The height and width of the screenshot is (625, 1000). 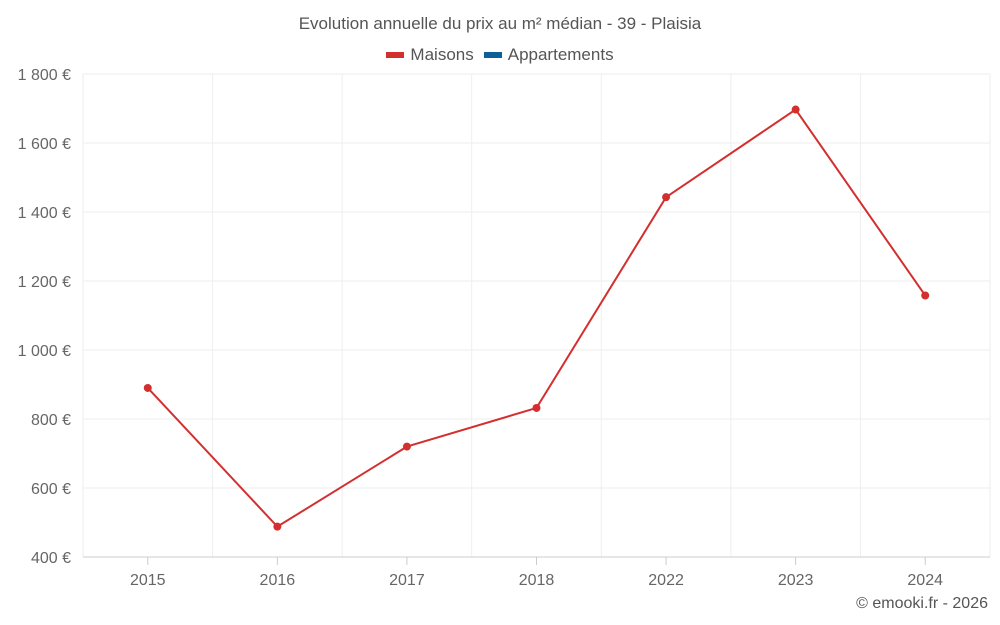 What do you see at coordinates (44, 282) in the screenshot?
I see `y-tick-label: 1 200 €` at bounding box center [44, 282].